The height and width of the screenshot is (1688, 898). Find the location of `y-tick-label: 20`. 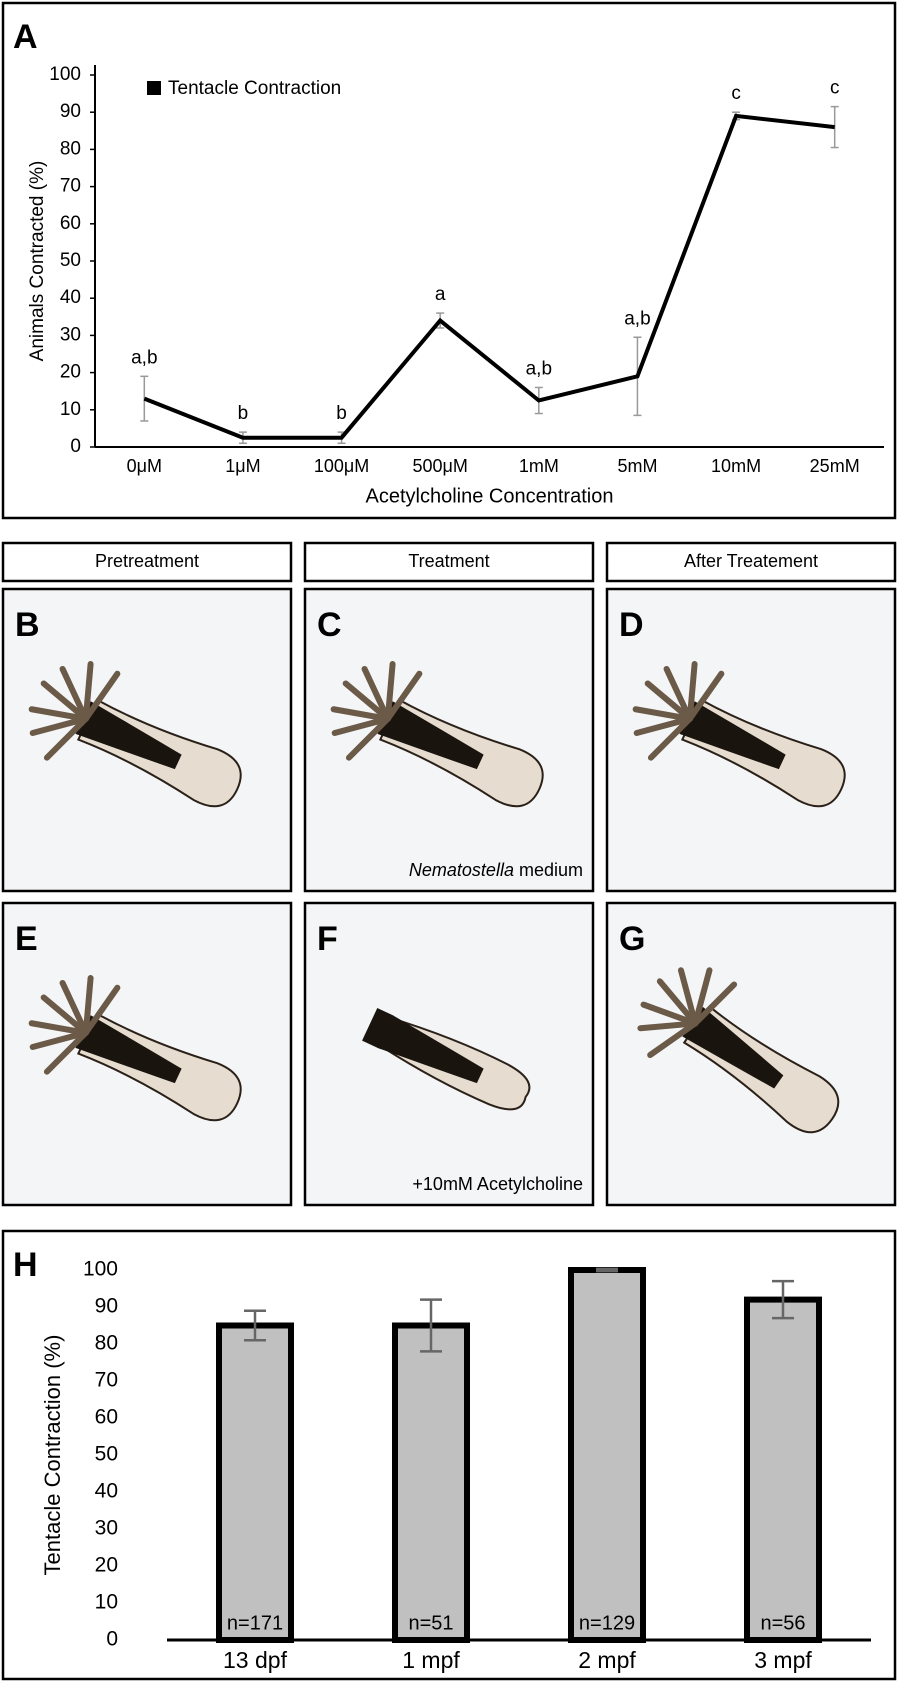

y-tick-label: 20 is located at coordinates (106, 1565).